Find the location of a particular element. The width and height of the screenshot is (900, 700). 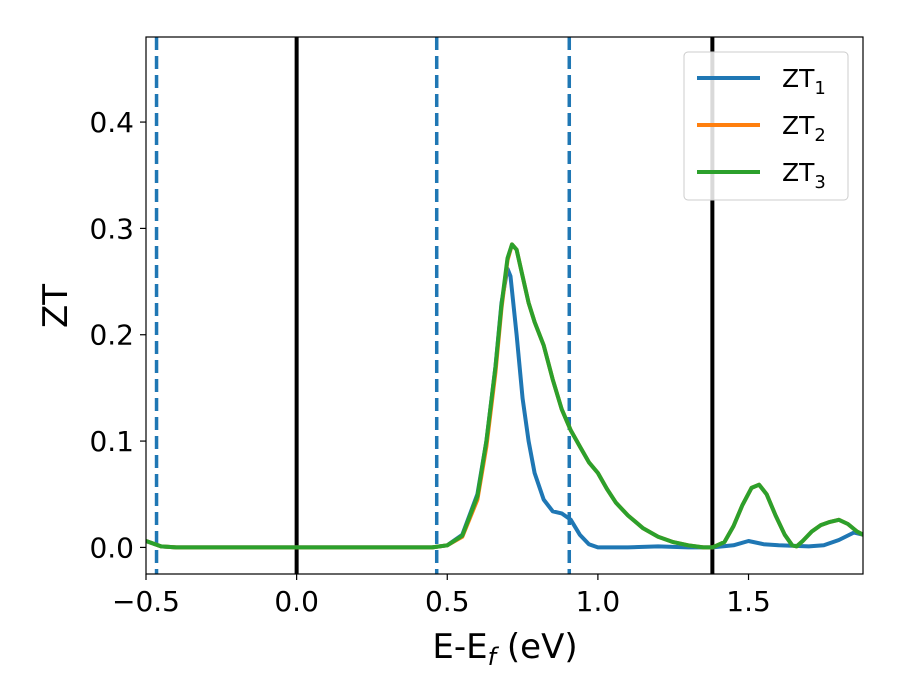

legend-label-zt2: ZT2 is located at coordinates (804, 128).